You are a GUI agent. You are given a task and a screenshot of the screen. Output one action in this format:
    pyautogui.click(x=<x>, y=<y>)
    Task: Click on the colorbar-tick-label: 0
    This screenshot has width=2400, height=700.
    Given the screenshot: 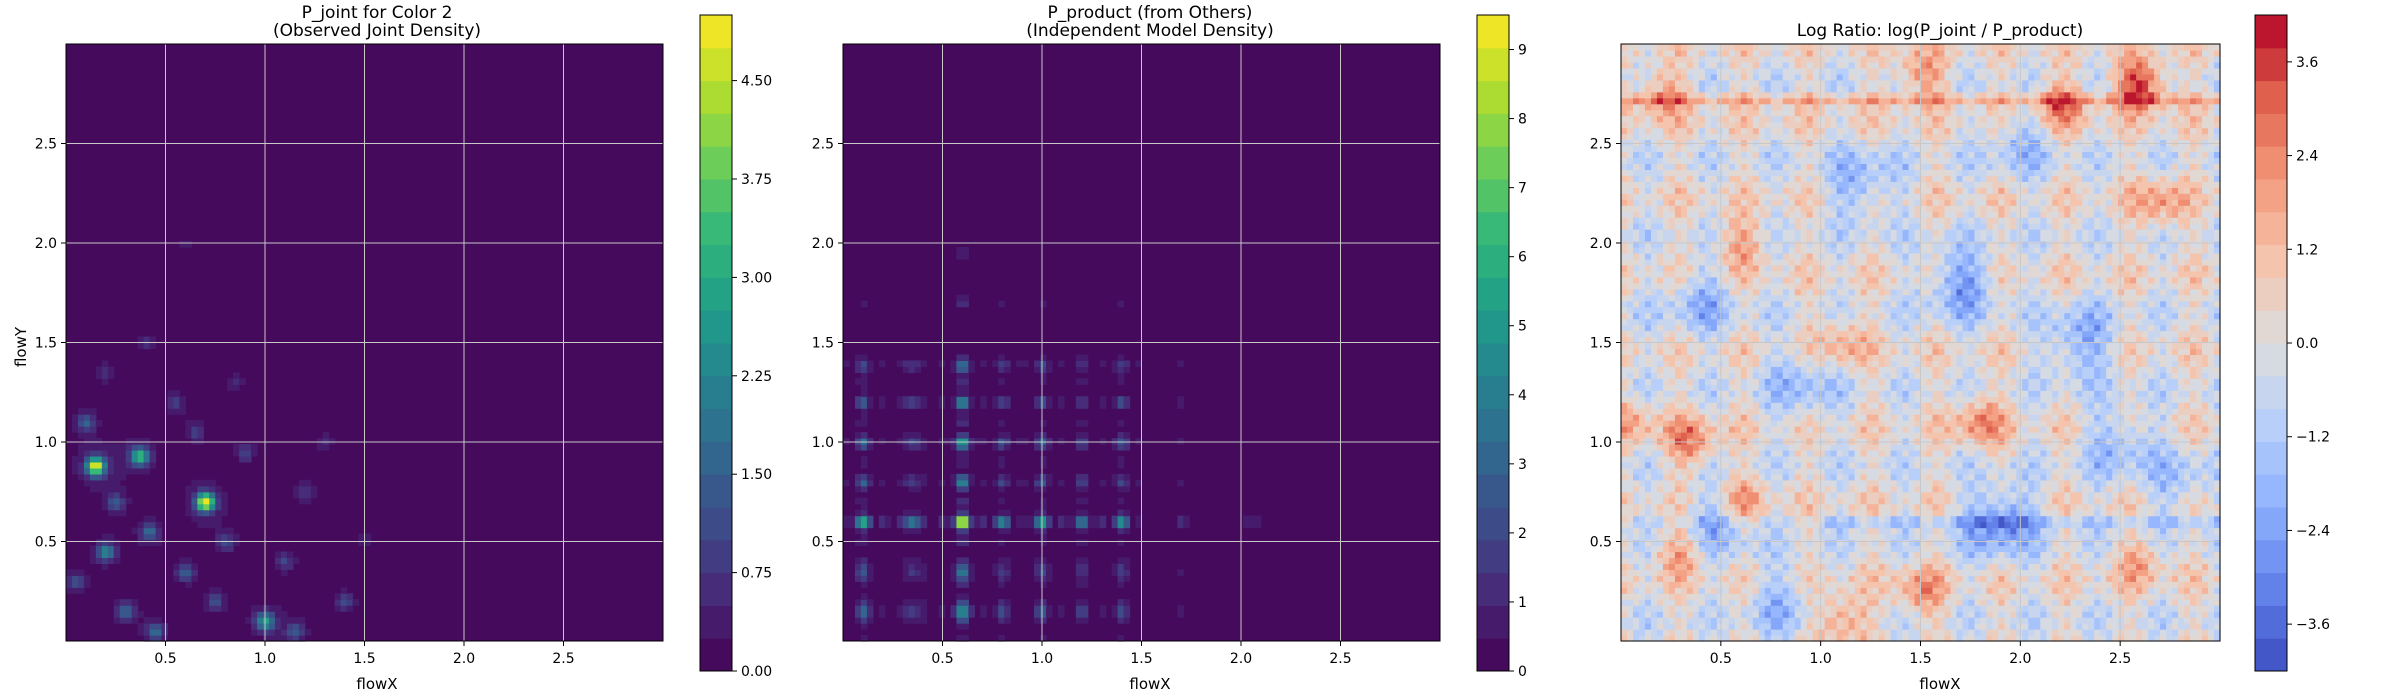 What is the action you would take?
    pyautogui.click(x=1522, y=672)
    